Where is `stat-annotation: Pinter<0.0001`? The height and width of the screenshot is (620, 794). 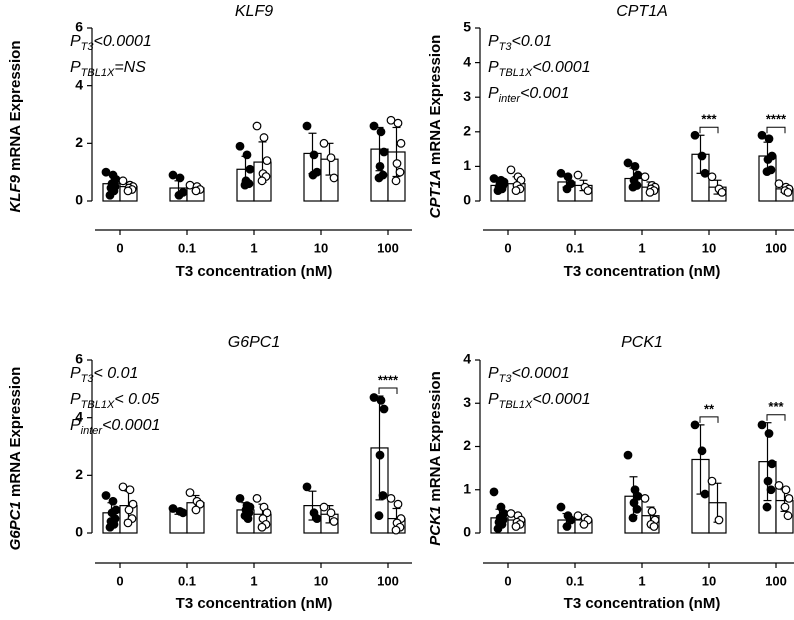 stat-annotation: Pinter<0.0001 is located at coordinates (115, 427).